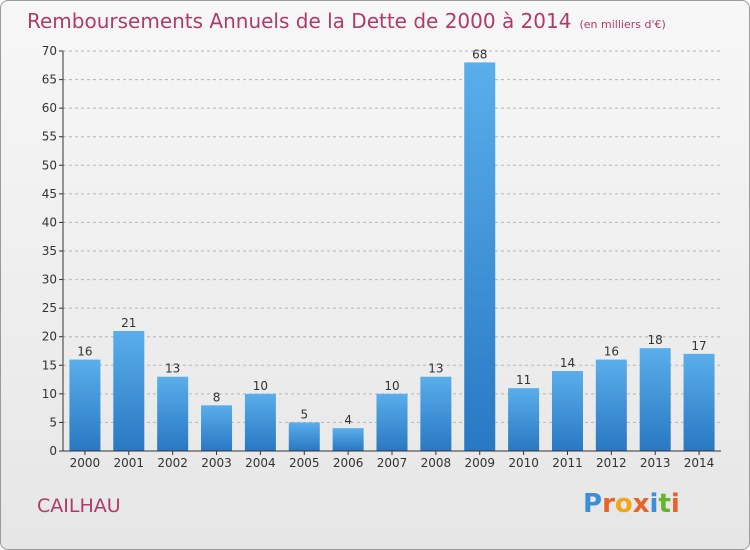 This screenshot has width=750, height=550. Describe the element at coordinates (567, 463) in the screenshot. I see `x-tick-label: 2011` at that location.